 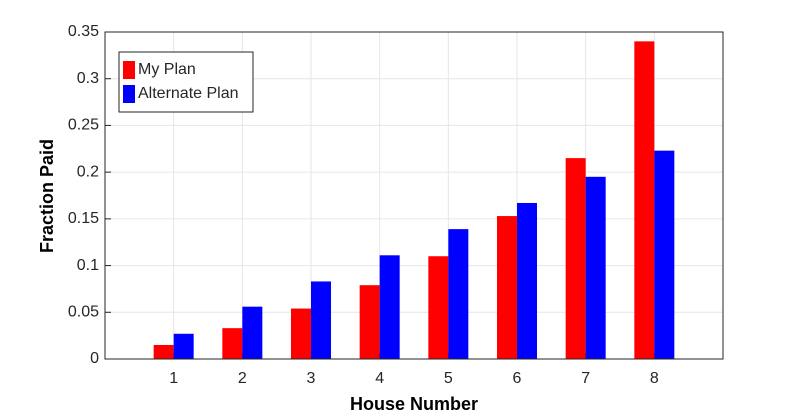 What do you see at coordinates (83, 31) in the screenshot?
I see `y-tick-label: 0.35` at bounding box center [83, 31].